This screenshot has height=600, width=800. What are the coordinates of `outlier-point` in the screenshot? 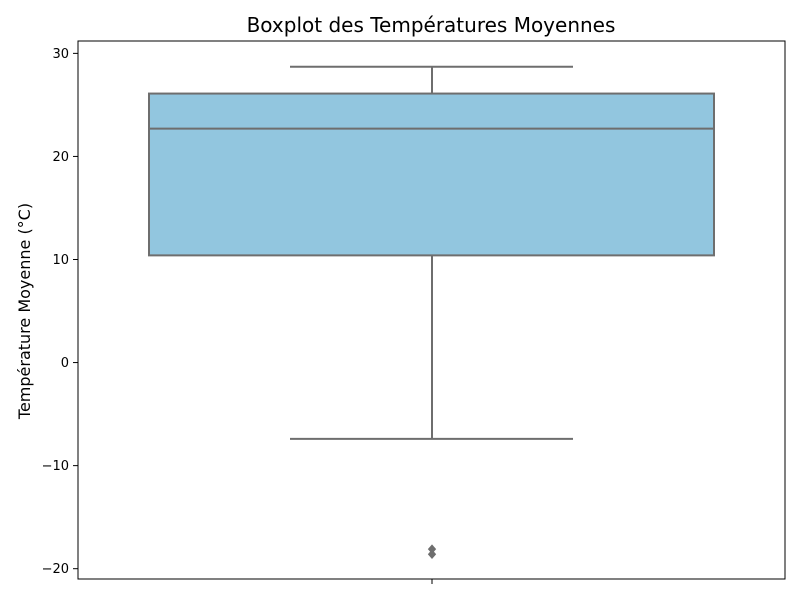 It's located at (432, 554).